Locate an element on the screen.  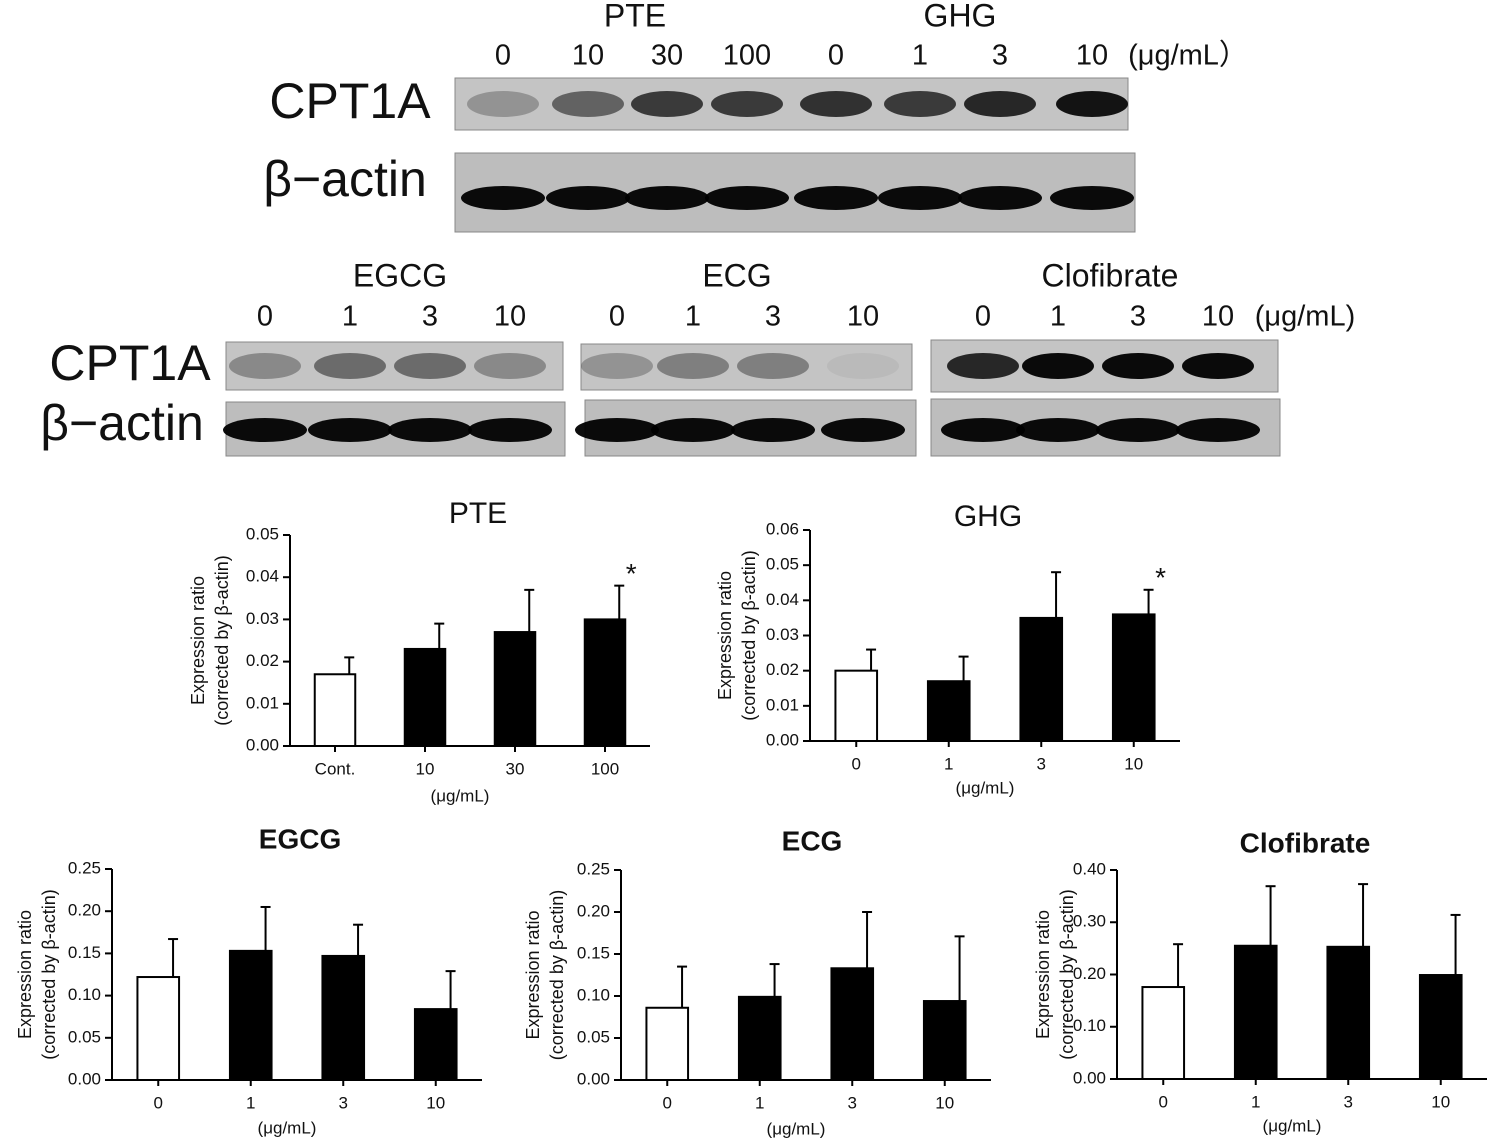
dose-label: 30 is located at coordinates (667, 56).